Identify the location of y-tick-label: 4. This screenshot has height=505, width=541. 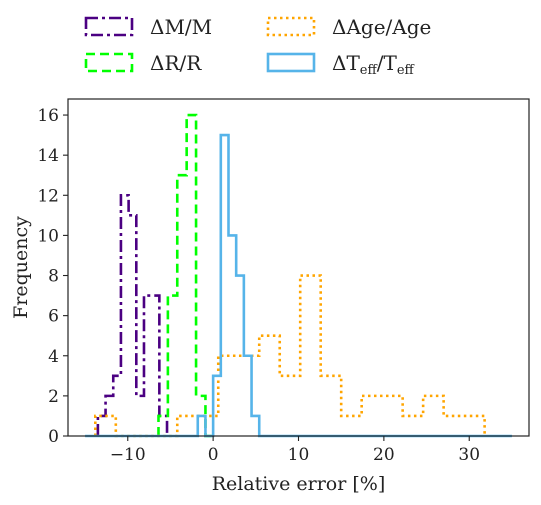
(53, 357).